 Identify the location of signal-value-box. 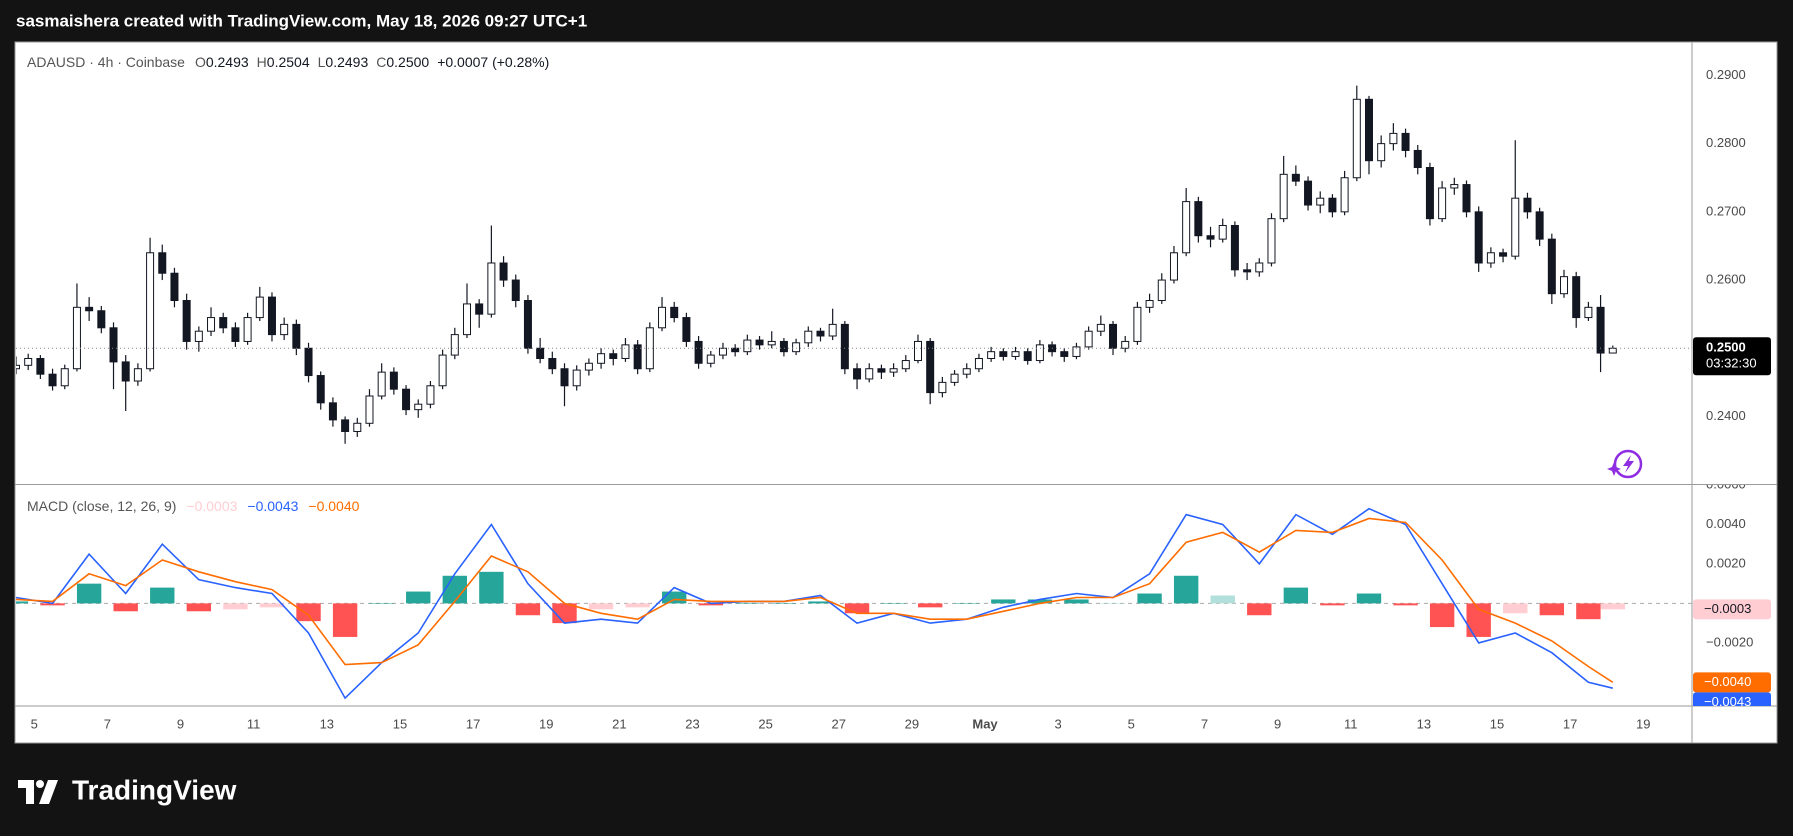
(1732, 682).